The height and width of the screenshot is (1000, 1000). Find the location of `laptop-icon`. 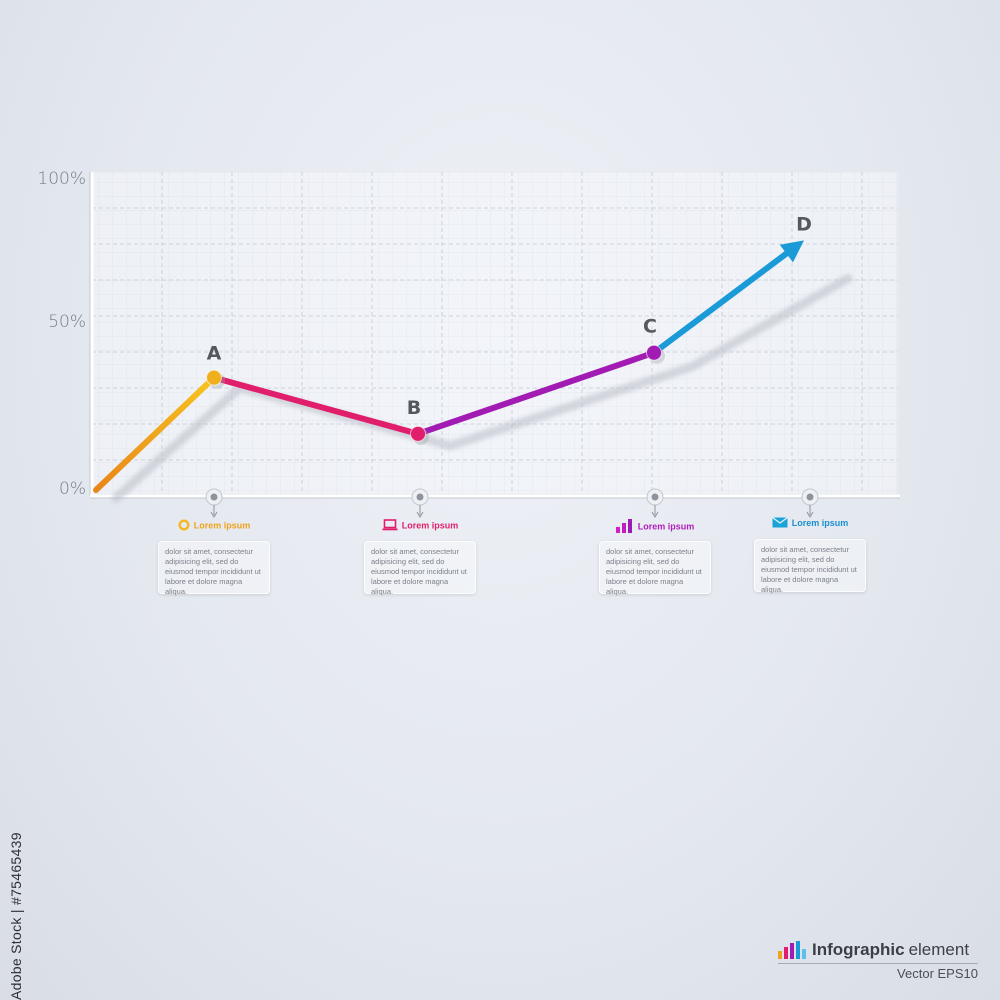

laptop-icon is located at coordinates (390, 526).